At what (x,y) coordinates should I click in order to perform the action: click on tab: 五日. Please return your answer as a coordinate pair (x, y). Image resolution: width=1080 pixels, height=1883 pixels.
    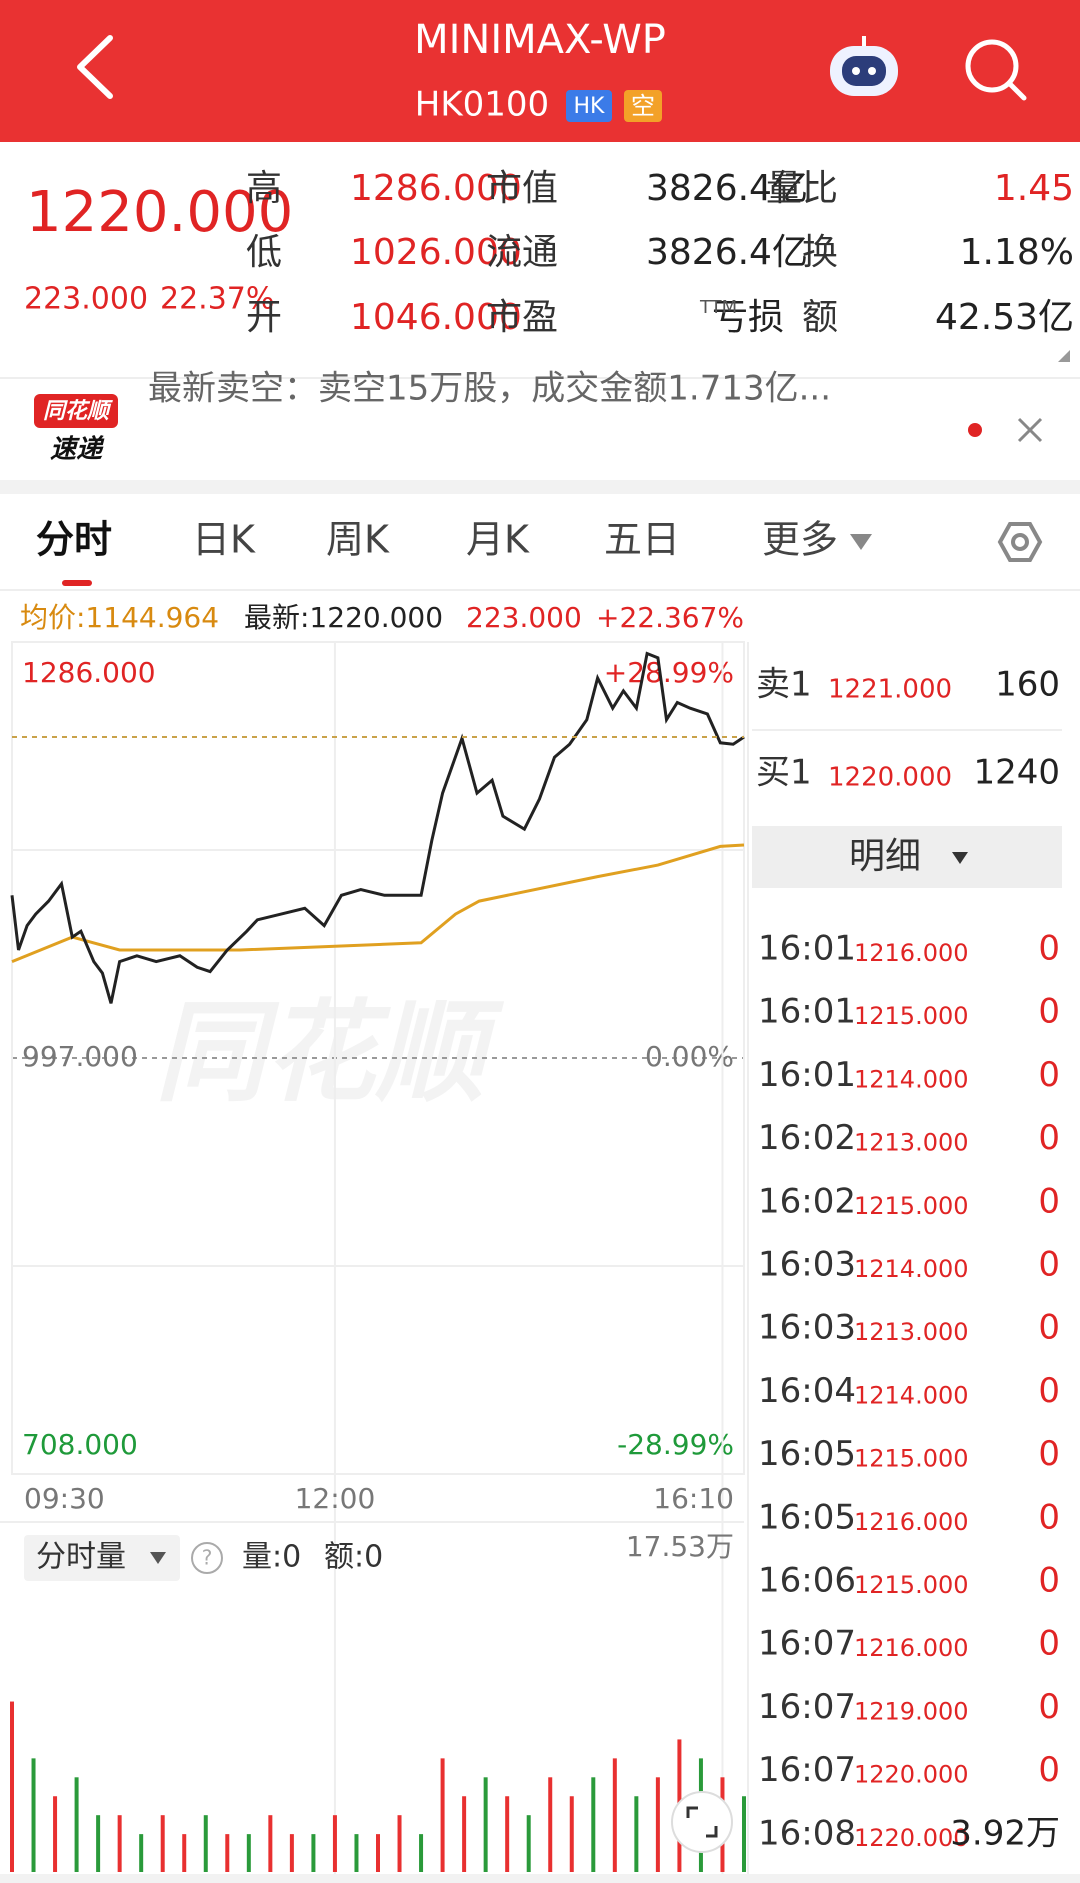
    Looking at the image, I should click on (642, 540).